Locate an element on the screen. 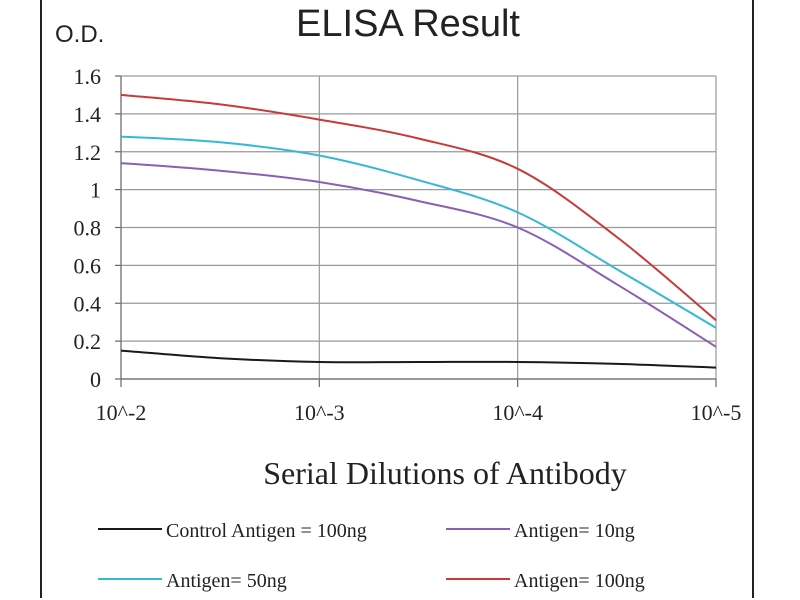 The image size is (800, 600). y-tick-label: 0.8 is located at coordinates (88, 228).